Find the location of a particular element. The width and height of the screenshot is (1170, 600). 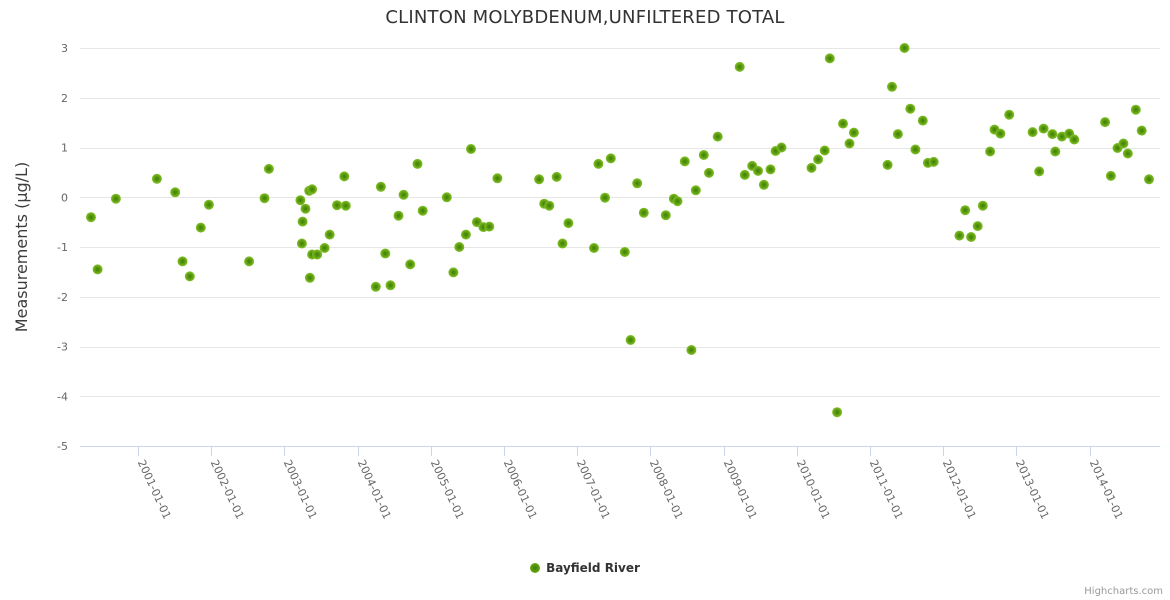

legend-item-bayfield-river: Bayfield River is located at coordinates (585, 568).